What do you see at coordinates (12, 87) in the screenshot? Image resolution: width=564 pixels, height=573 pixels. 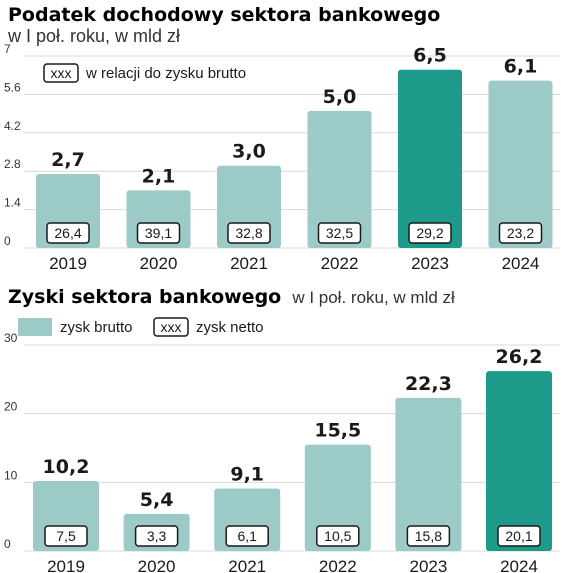 I see `chart1-y-tick-label: 5.6` at bounding box center [12, 87].